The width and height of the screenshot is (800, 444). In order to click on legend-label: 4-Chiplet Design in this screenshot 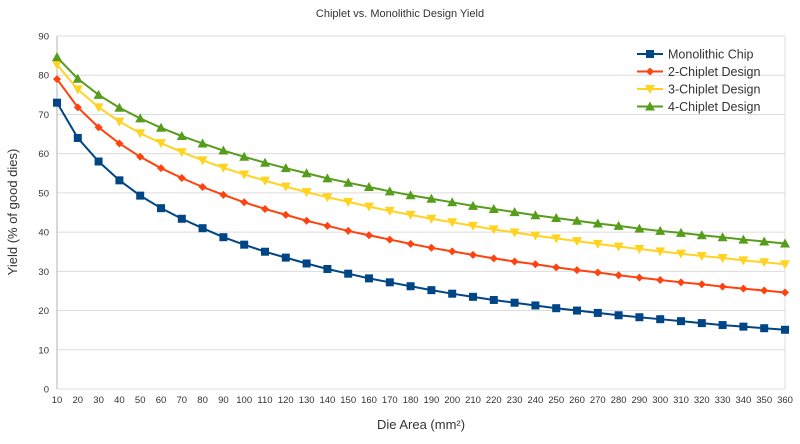, I will do `click(714, 107)`.